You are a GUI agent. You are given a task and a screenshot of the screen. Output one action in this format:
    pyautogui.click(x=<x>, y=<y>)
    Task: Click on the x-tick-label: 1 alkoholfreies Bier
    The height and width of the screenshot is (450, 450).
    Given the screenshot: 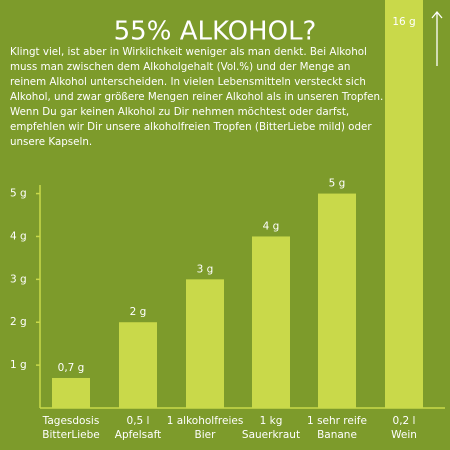 What is the action you would take?
    pyautogui.click(x=205, y=428)
    